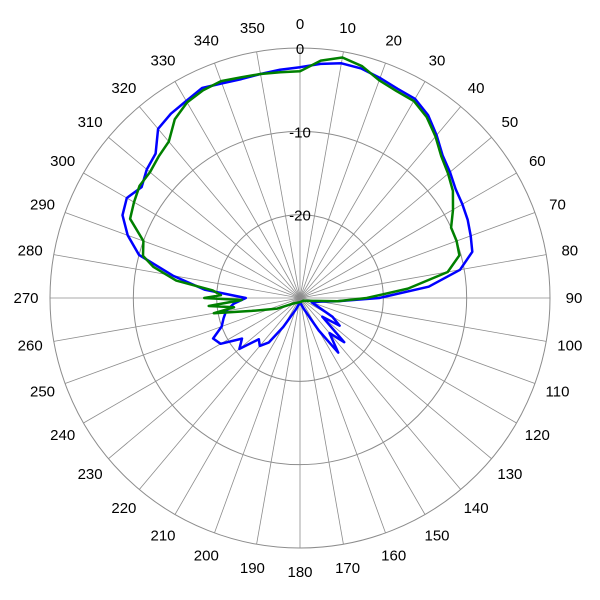 The image size is (600, 600). Describe the element at coordinates (509, 474) in the screenshot. I see `angle-tick-label: 130` at that location.